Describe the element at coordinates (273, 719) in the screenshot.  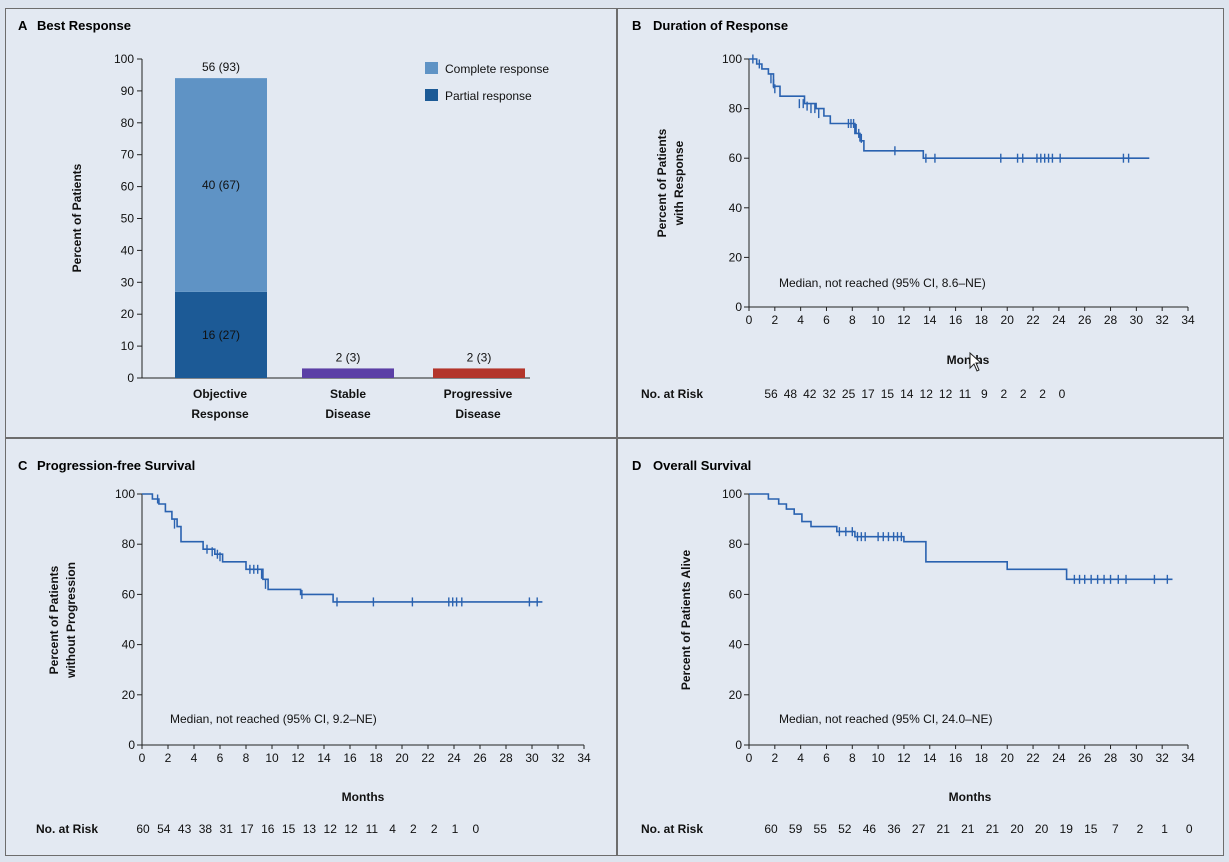
I see `panel-c-median: Median, not reached (95% CI, 9.2–NE)` at that location.